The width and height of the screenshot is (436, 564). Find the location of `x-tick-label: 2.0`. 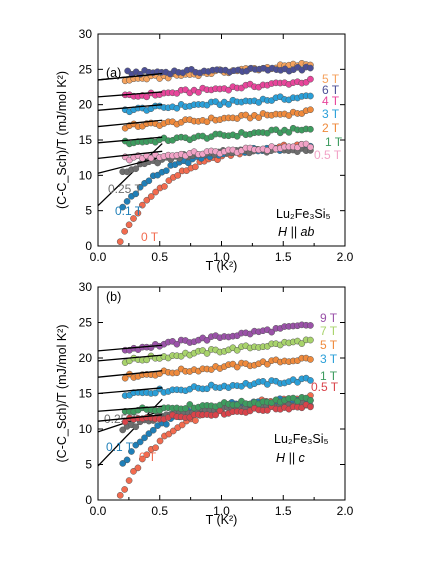

x-tick-label: 2.0 is located at coordinates (345, 511).